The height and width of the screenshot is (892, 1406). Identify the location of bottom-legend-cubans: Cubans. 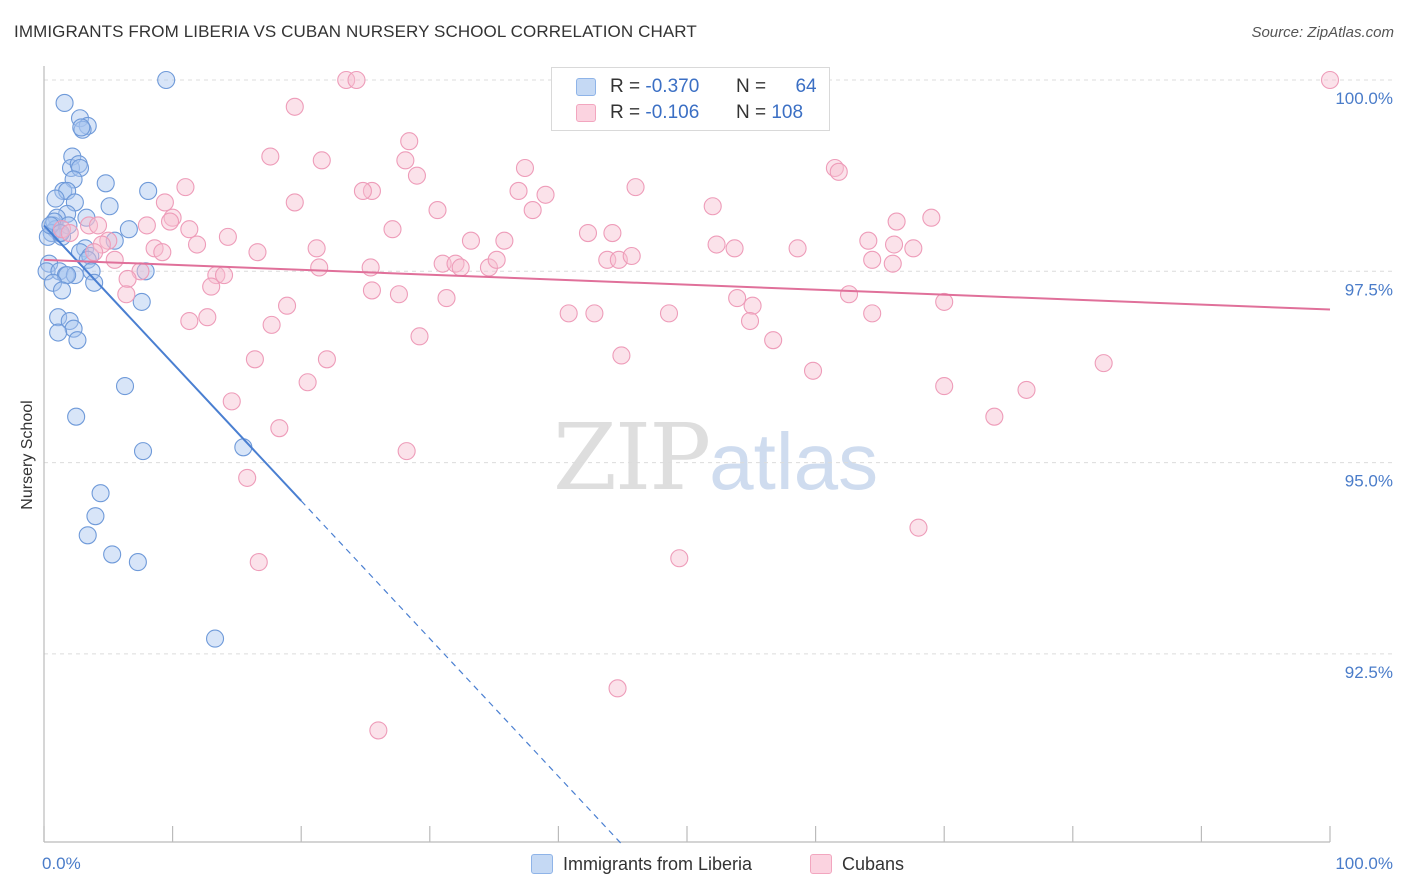
(857, 864).